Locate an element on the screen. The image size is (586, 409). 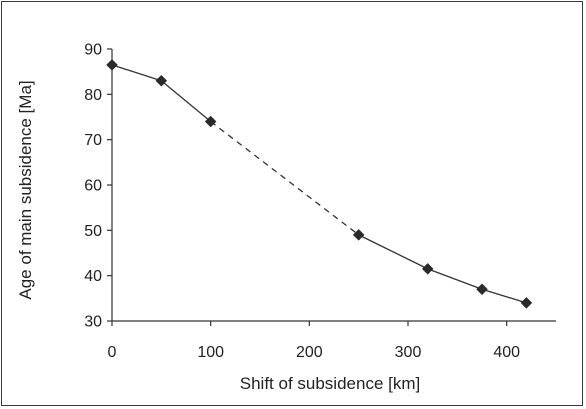
y-tick-label: 60 is located at coordinates (93, 186).